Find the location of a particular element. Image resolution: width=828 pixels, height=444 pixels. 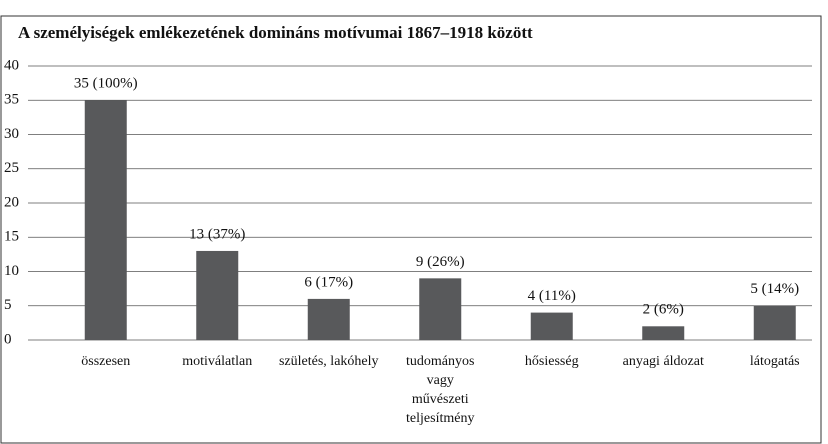

y-tick-label: 30 is located at coordinates (11, 134).